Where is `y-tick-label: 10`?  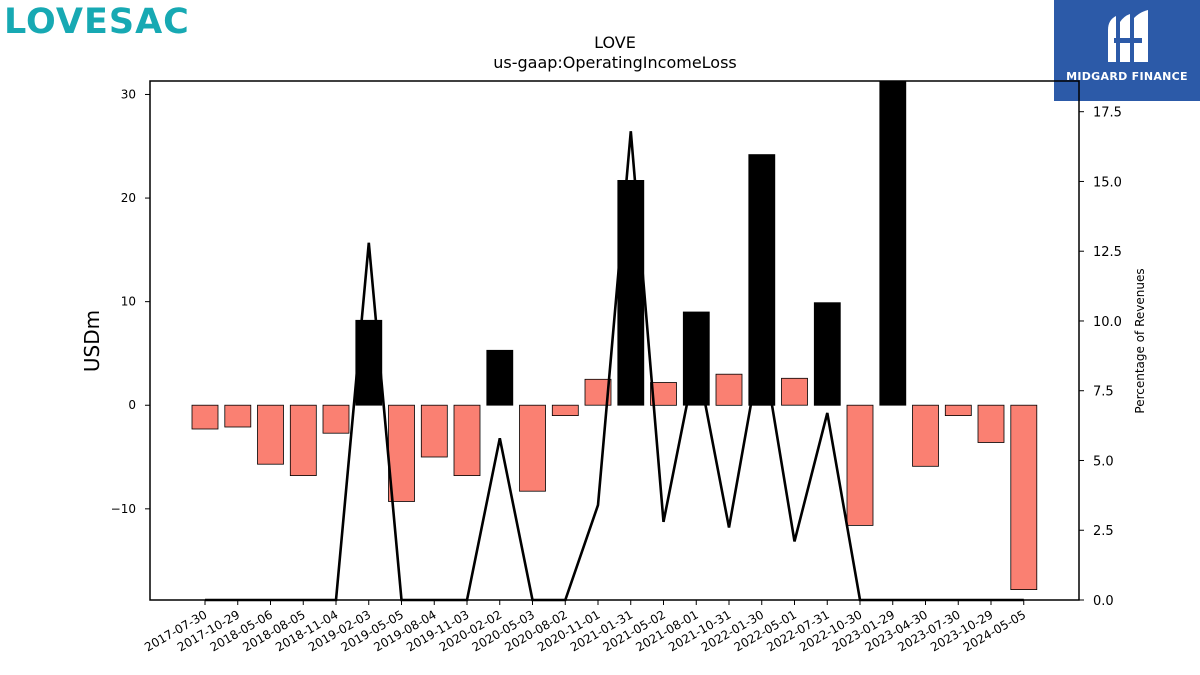
y-tick-label: 10 is located at coordinates (128, 302).